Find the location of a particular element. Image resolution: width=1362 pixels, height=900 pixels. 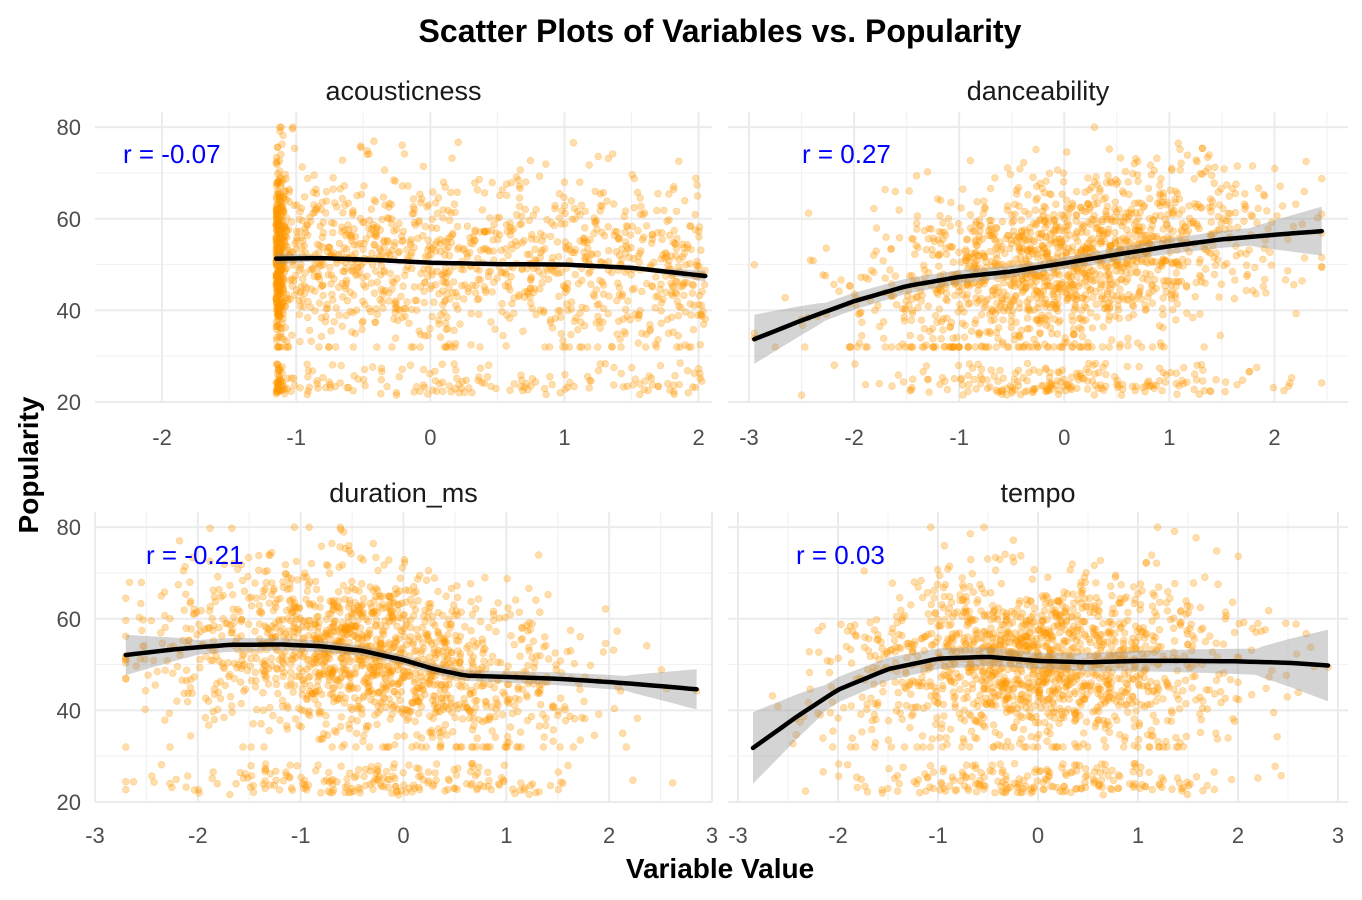

x-tick-label: 2 is located at coordinates (1274, 437).